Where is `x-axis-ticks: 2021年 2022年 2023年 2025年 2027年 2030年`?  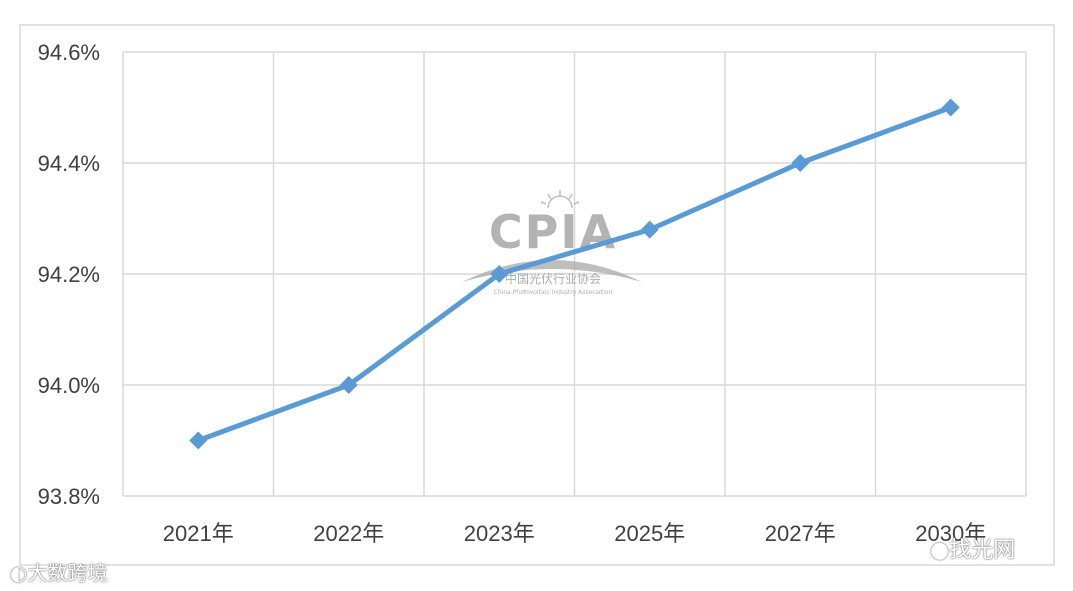 x-axis-ticks: 2021年 2022年 2023年 2025年 2027年 2030年 is located at coordinates (574, 533).